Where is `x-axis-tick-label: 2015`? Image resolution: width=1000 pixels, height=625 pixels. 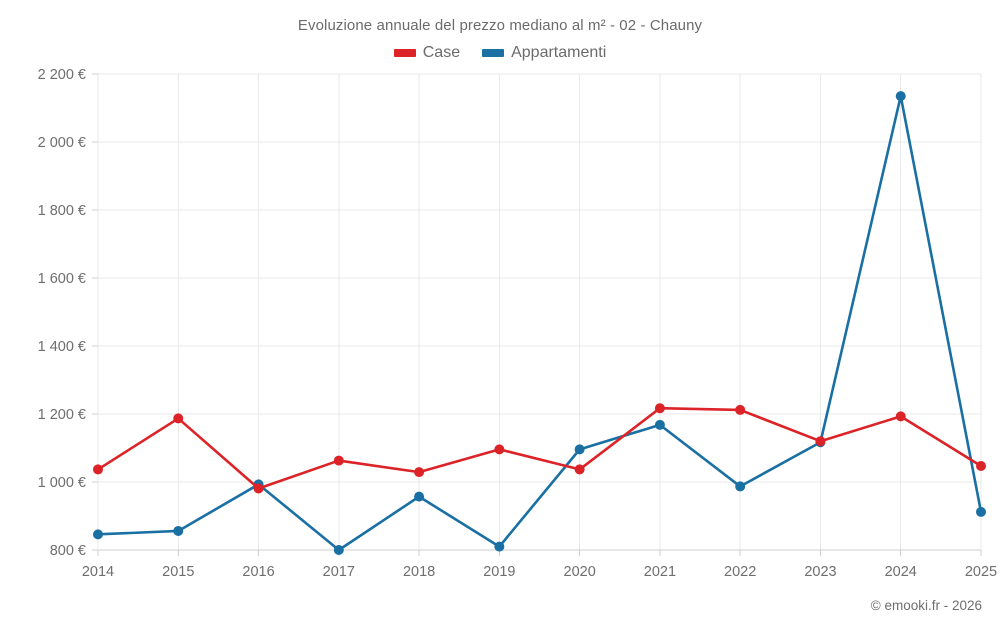
x-axis-tick-label: 2015 is located at coordinates (178, 572).